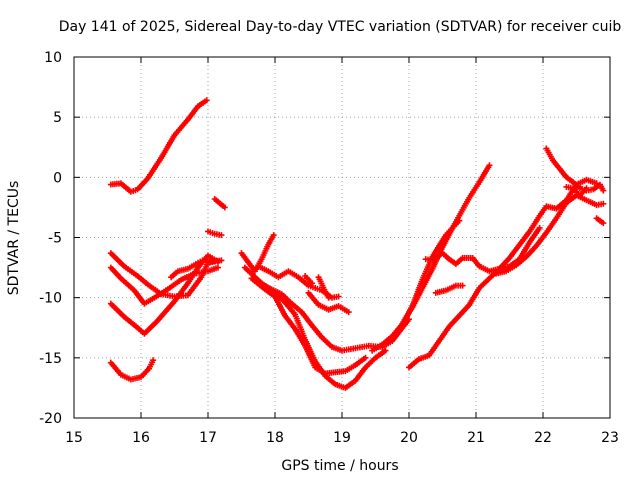 The image size is (640, 480). I want to click on x-tick-label: 20, so click(409, 438).